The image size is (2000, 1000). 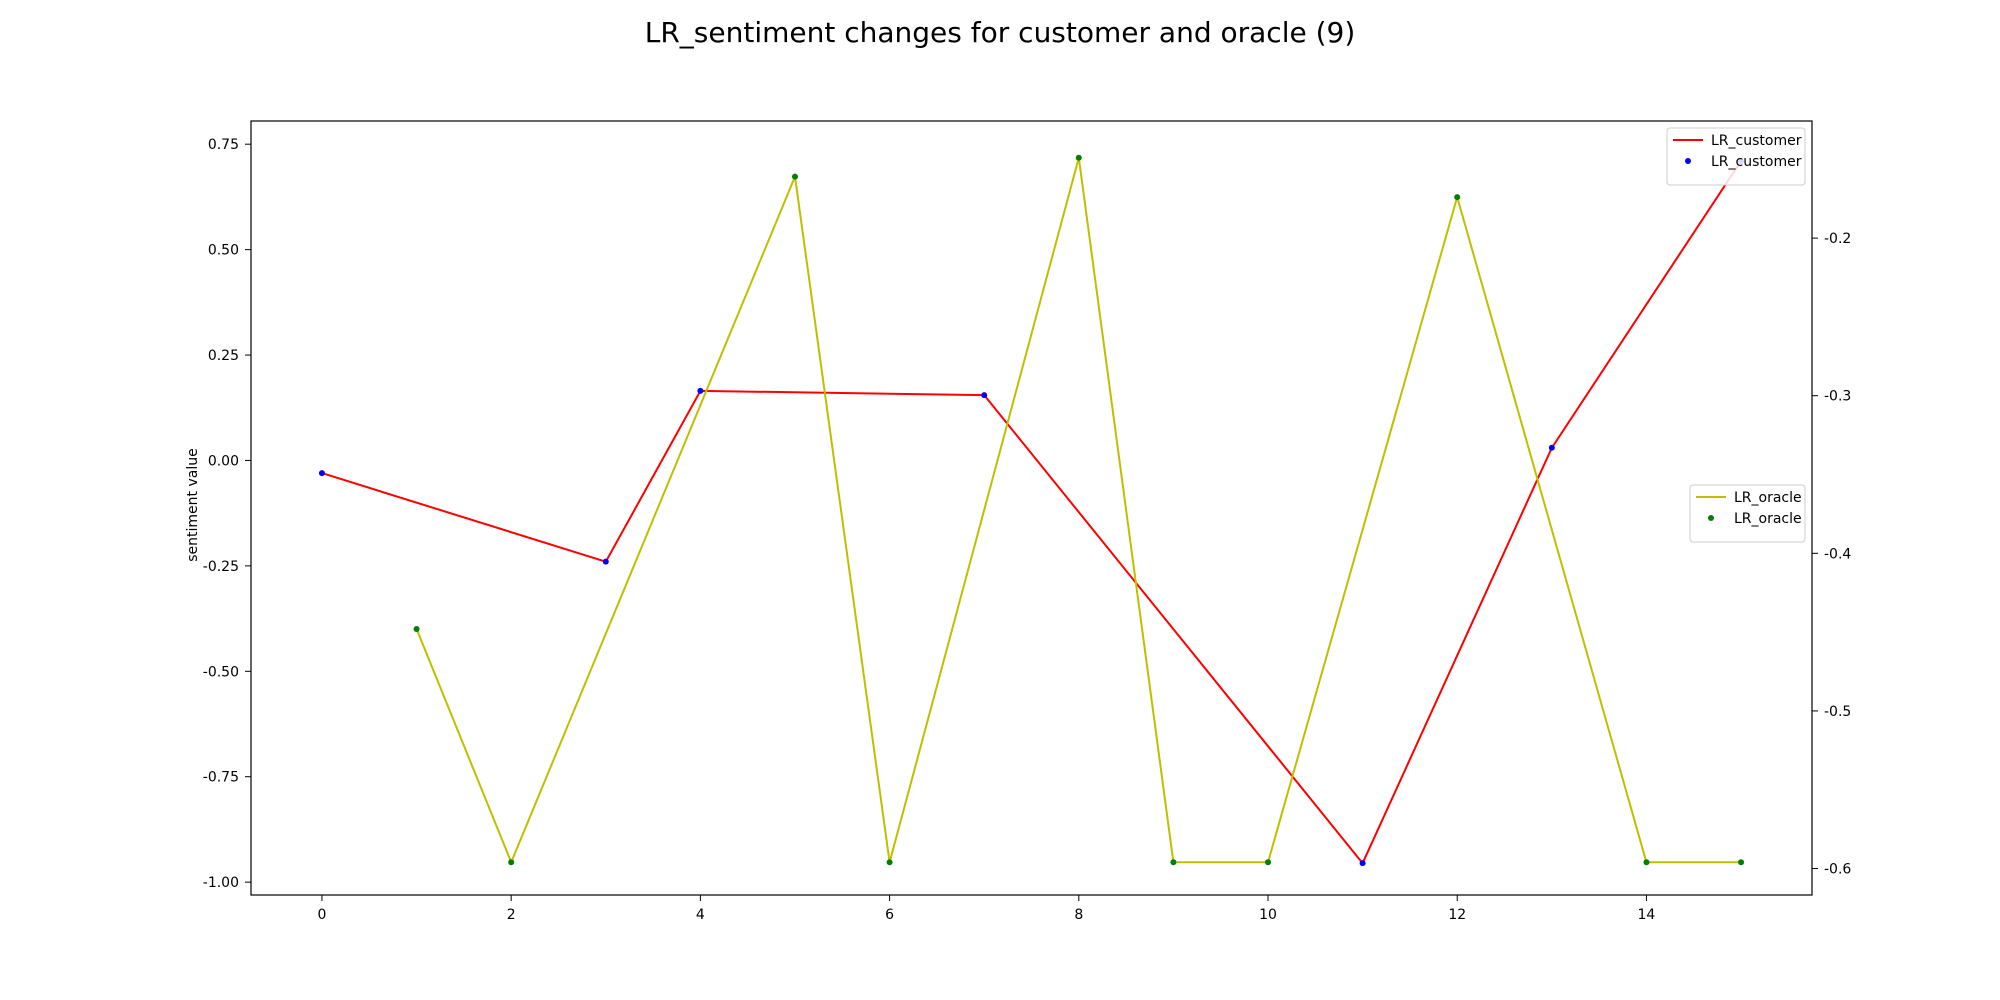 I want to click on right-y-tick-label: -0.4, so click(x=1837, y=554).